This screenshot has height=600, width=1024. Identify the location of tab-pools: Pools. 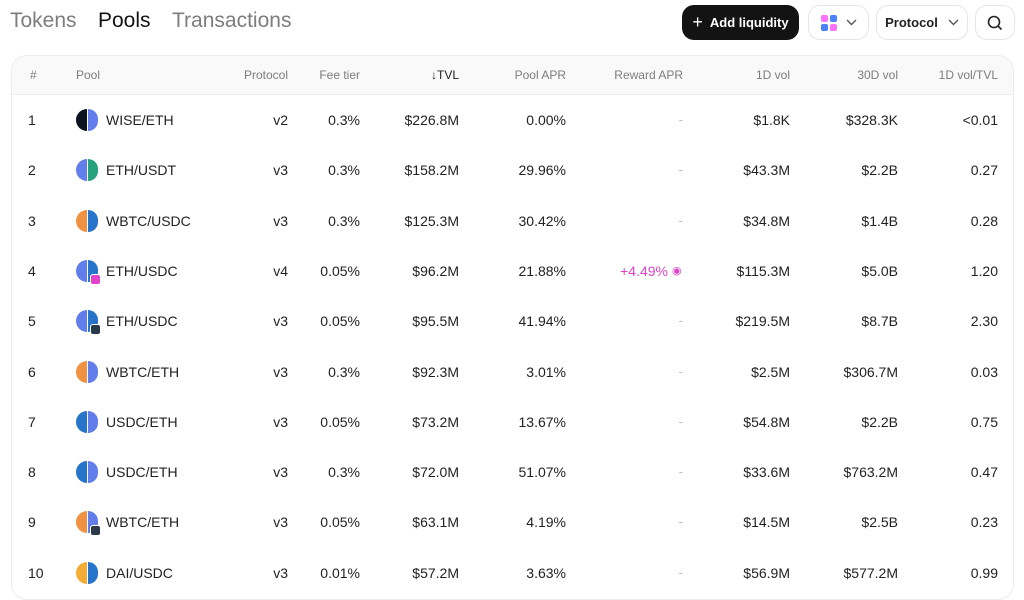
(124, 20).